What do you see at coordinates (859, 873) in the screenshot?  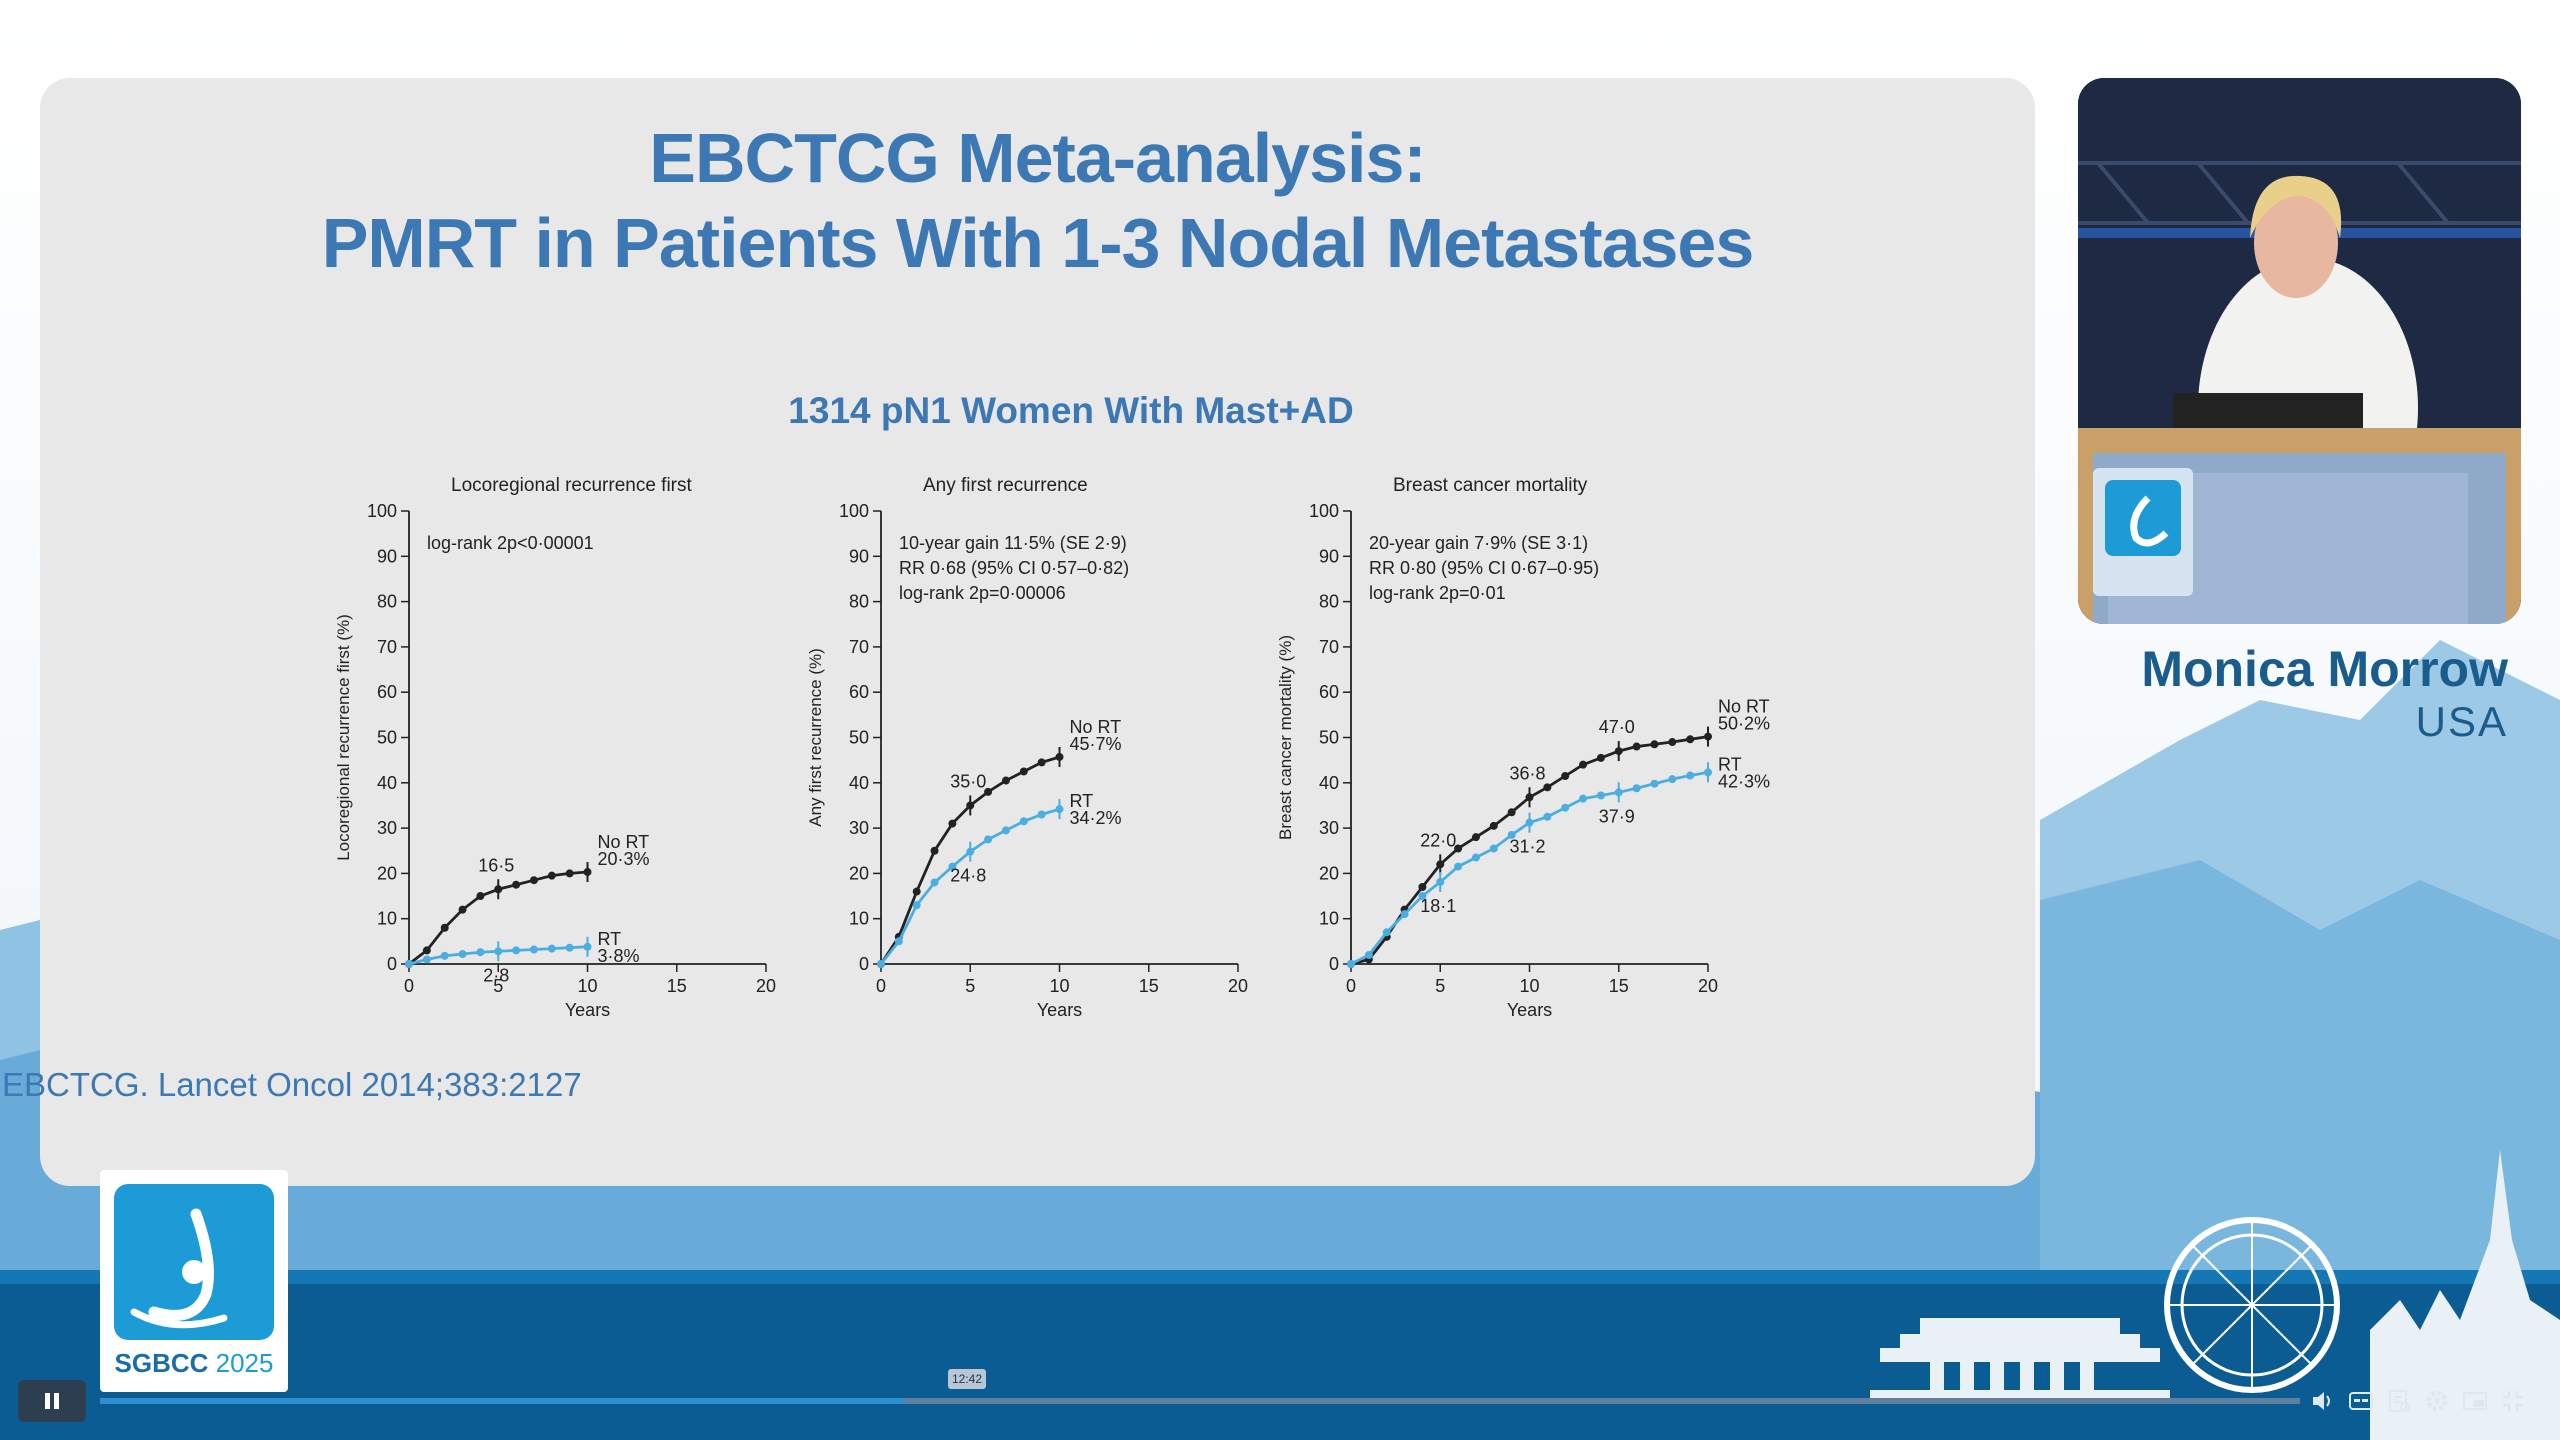 I see `chart2-y-tick-label: 20` at bounding box center [859, 873].